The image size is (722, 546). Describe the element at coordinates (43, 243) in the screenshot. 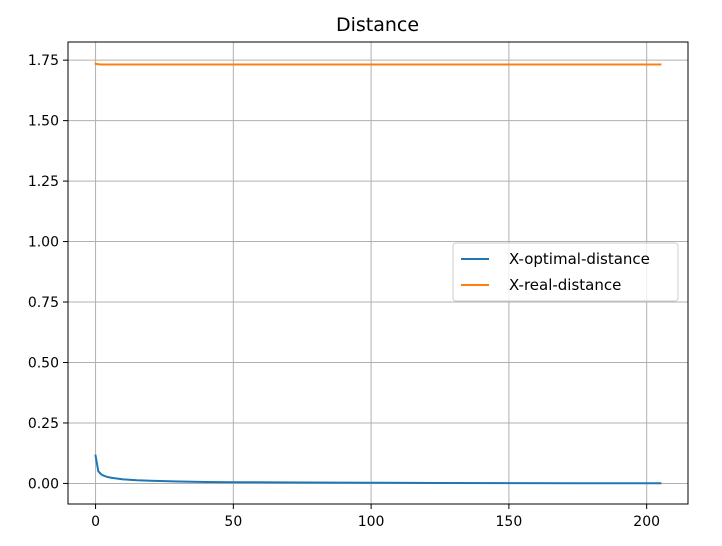

I see `y-tick-label: 1.00` at that location.